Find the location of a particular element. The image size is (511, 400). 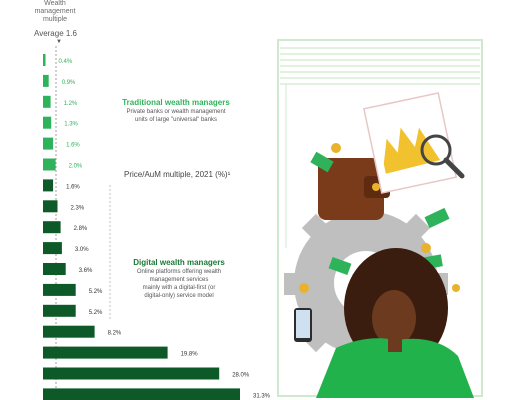

bar-value-label: 28.0% is located at coordinates (241, 376).